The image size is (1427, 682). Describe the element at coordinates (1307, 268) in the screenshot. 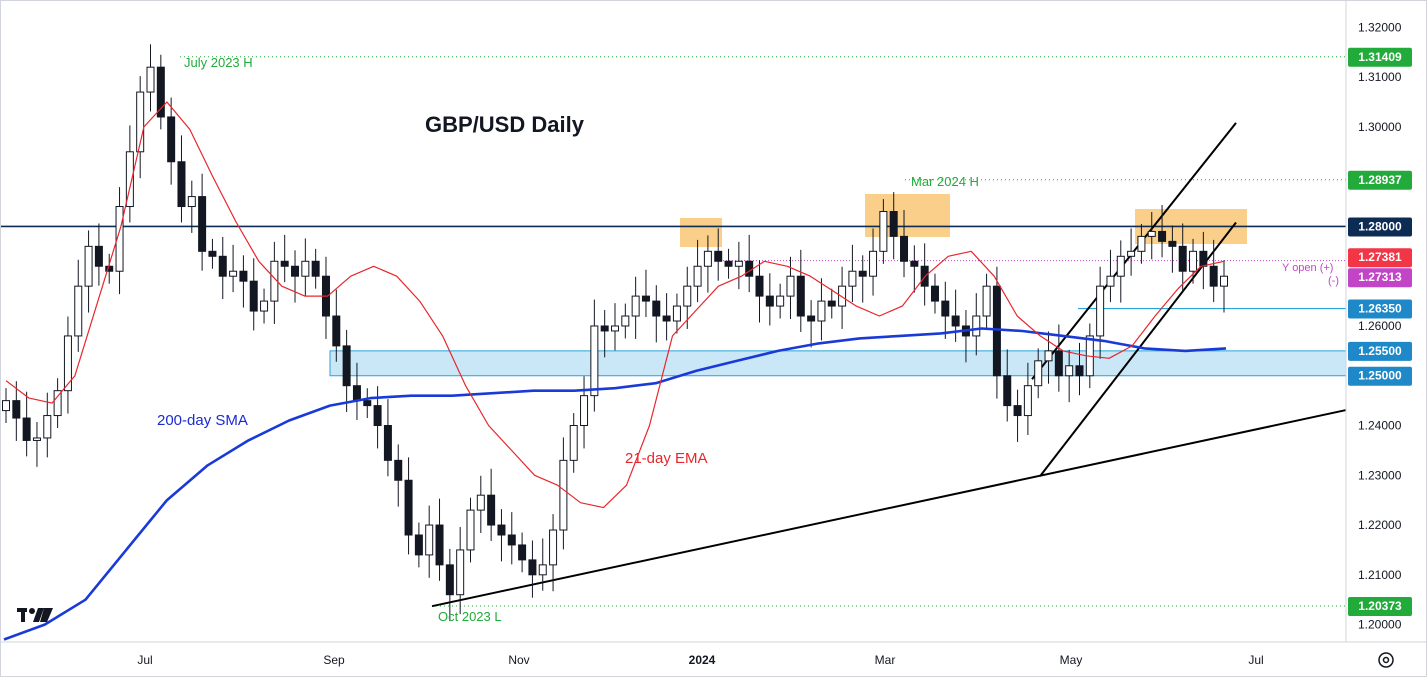

I see `label-year-open-plus: Y open (+)` at that location.